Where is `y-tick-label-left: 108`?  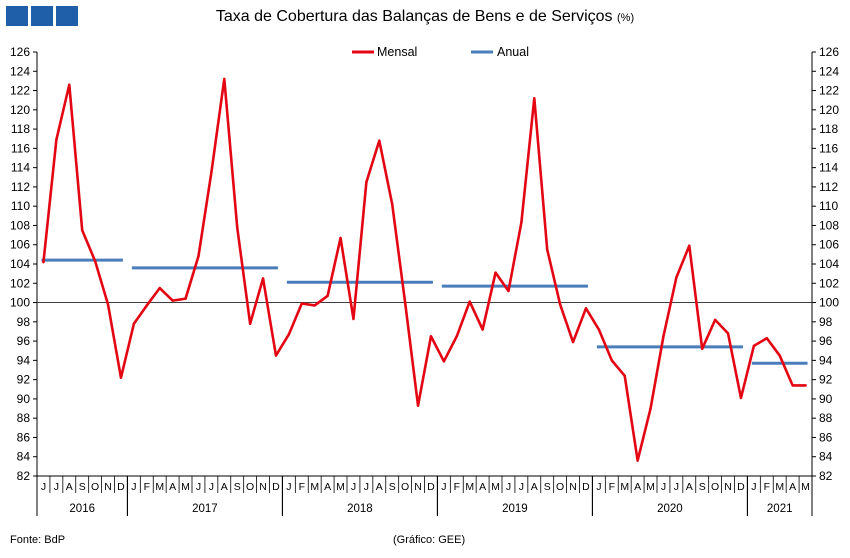
y-tick-label-left: 108 is located at coordinates (20, 225).